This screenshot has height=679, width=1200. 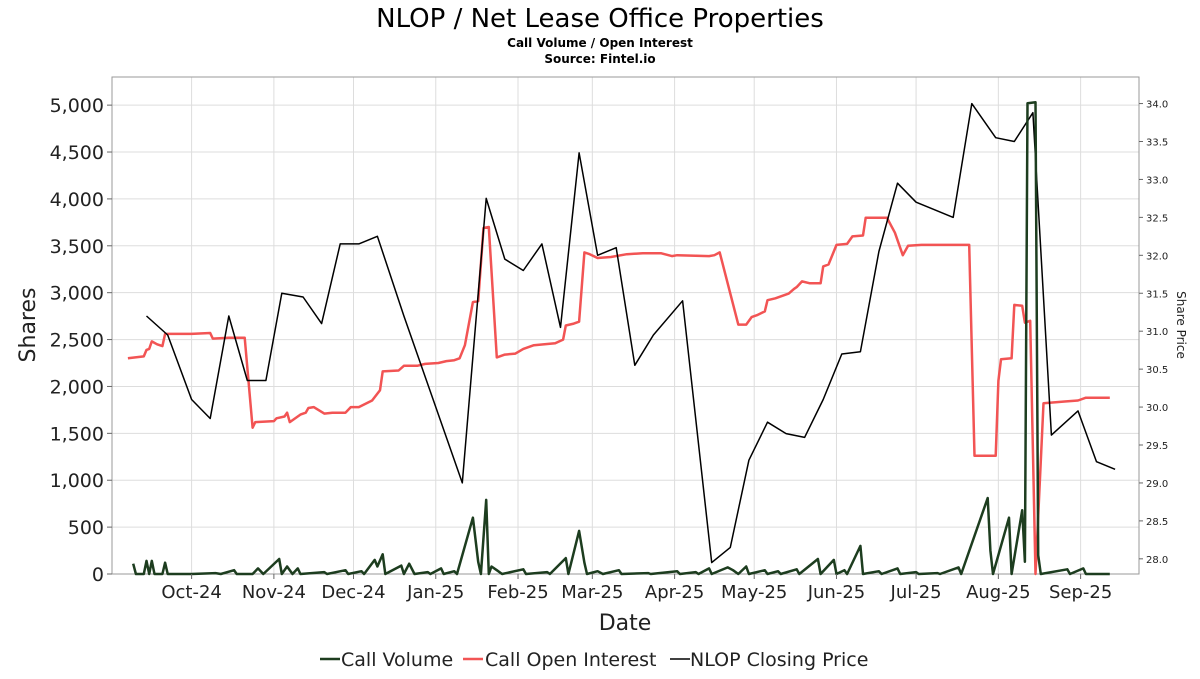 What do you see at coordinates (28, 325) in the screenshot?
I see `y-left-axis-label: Shares` at bounding box center [28, 325].